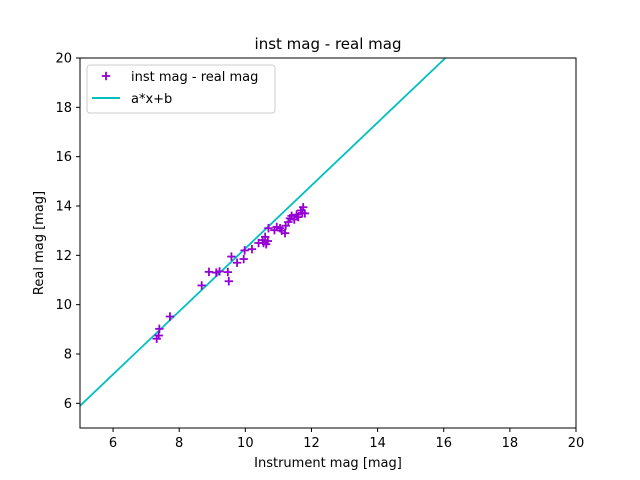 This screenshot has width=640, height=480. I want to click on x-tick-label: 8, so click(179, 443).